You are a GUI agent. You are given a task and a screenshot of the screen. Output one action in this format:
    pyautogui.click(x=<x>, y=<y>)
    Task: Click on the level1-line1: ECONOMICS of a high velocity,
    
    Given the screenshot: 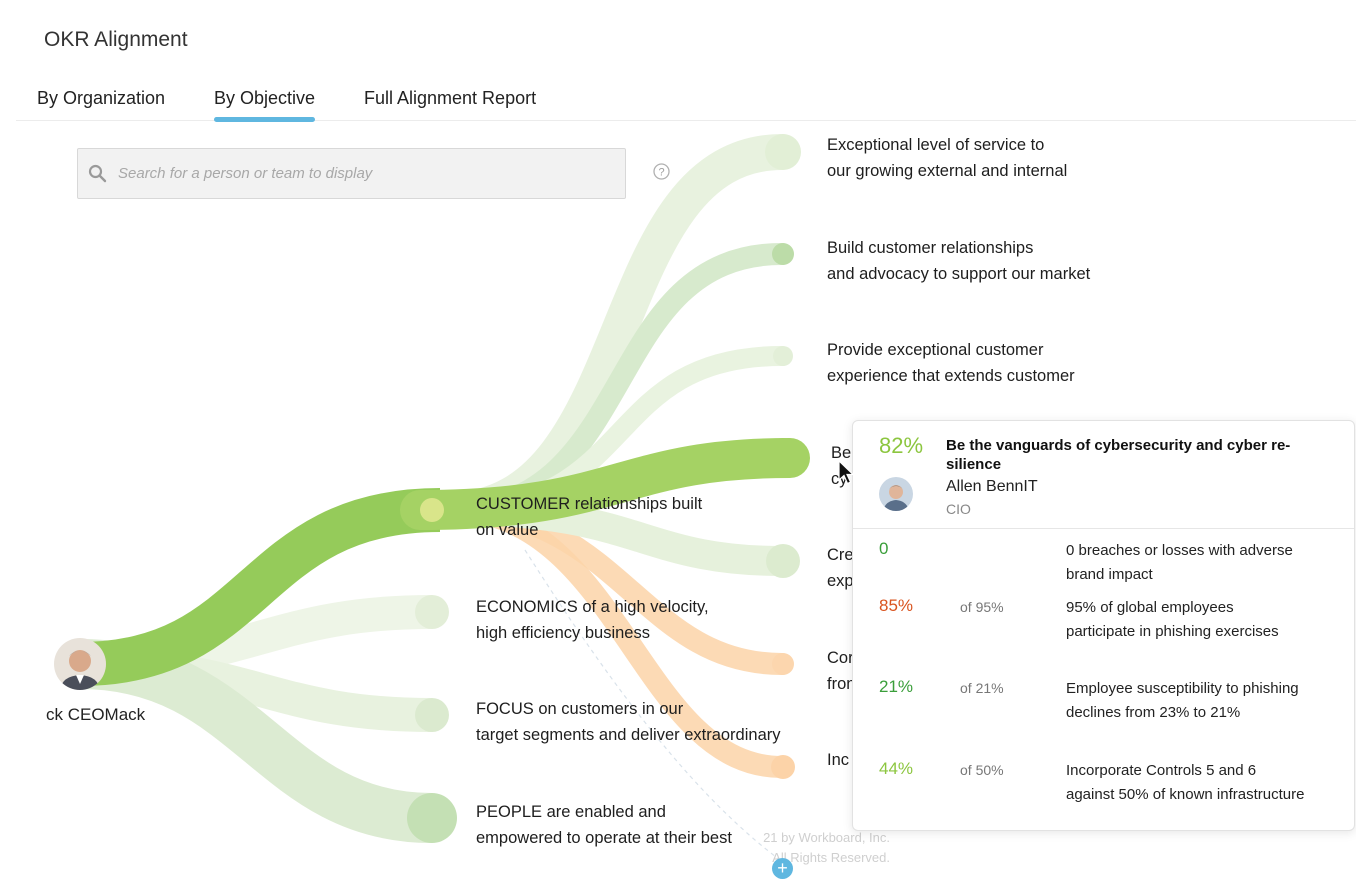 What is the action you would take?
    pyautogui.click(x=592, y=607)
    